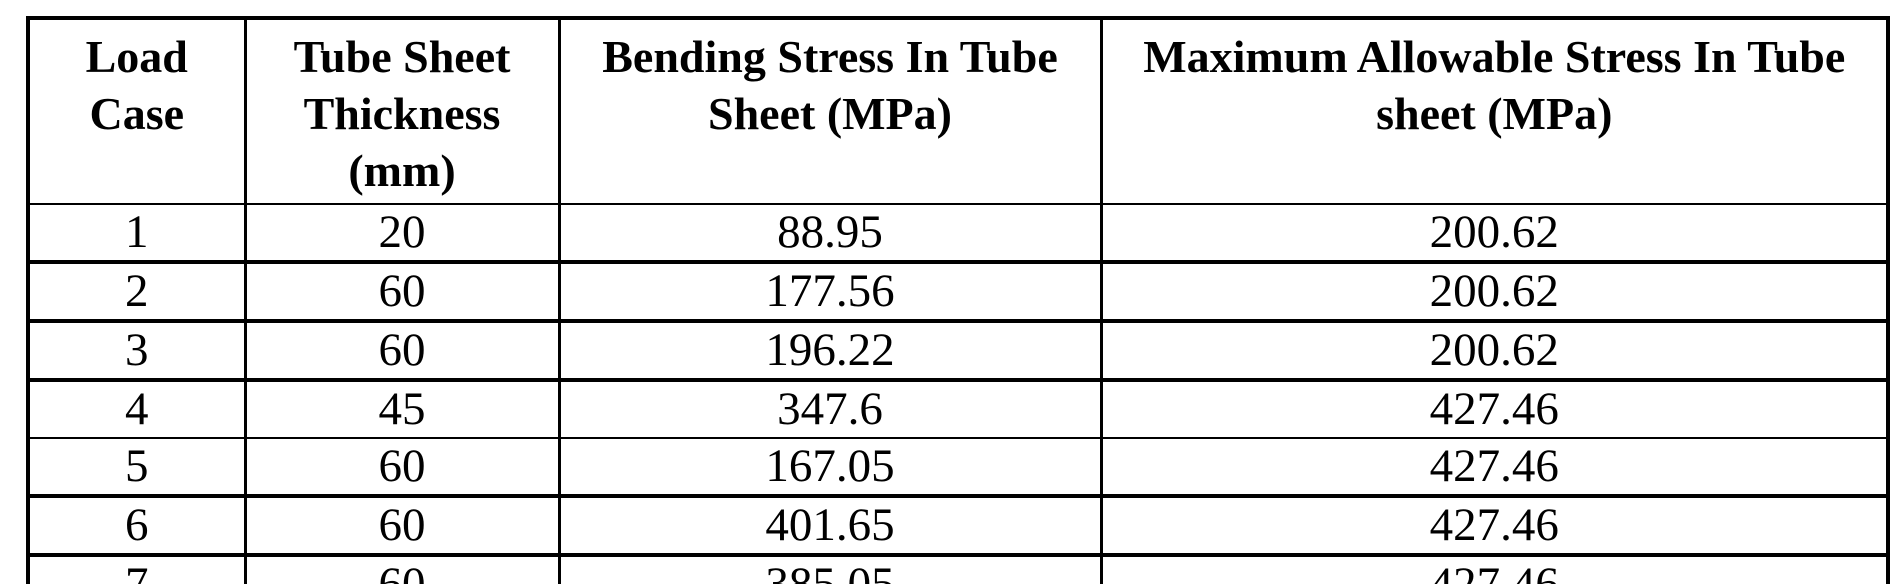  Describe the element at coordinates (1494, 56) in the screenshot. I see `header-line: Maximum Allowable Stress In Tube` at that location.